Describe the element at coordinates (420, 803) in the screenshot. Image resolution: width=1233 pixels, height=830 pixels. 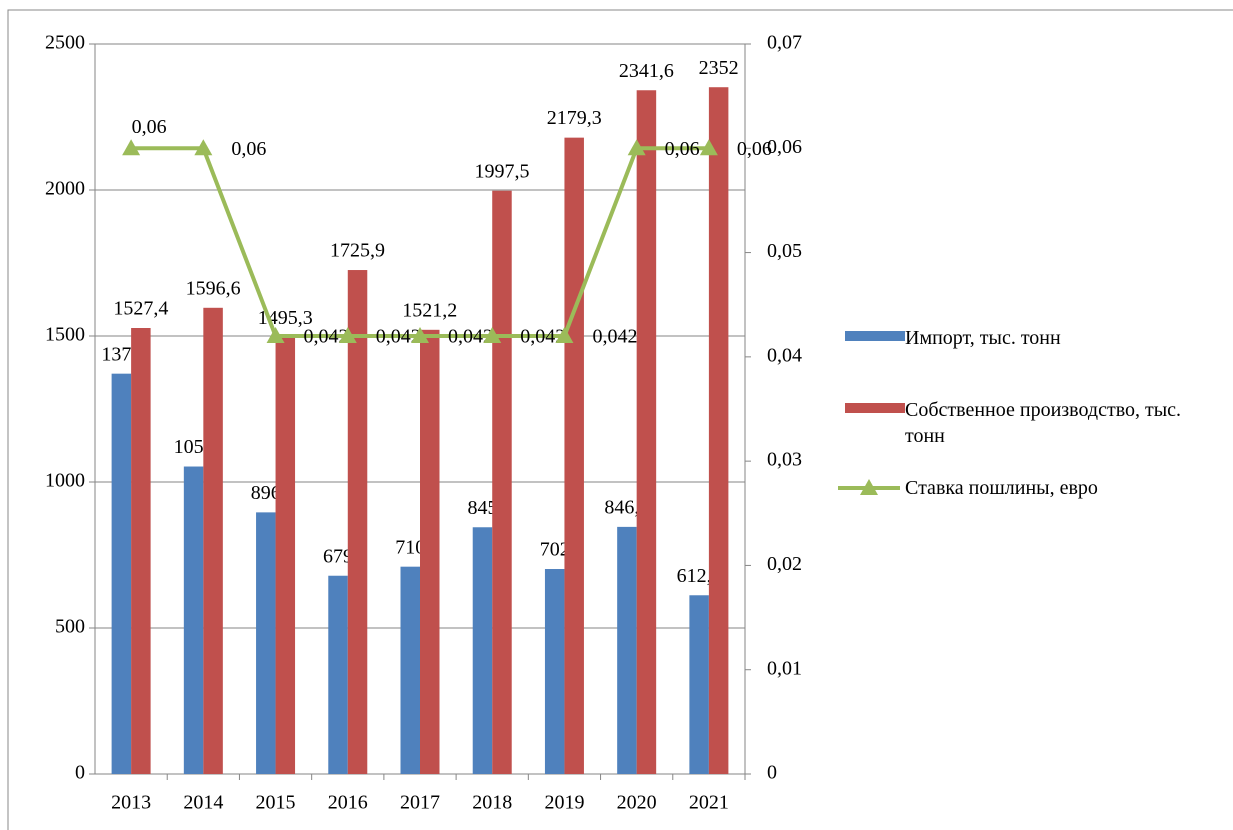
I see `x-tick-label: 2017` at that location.